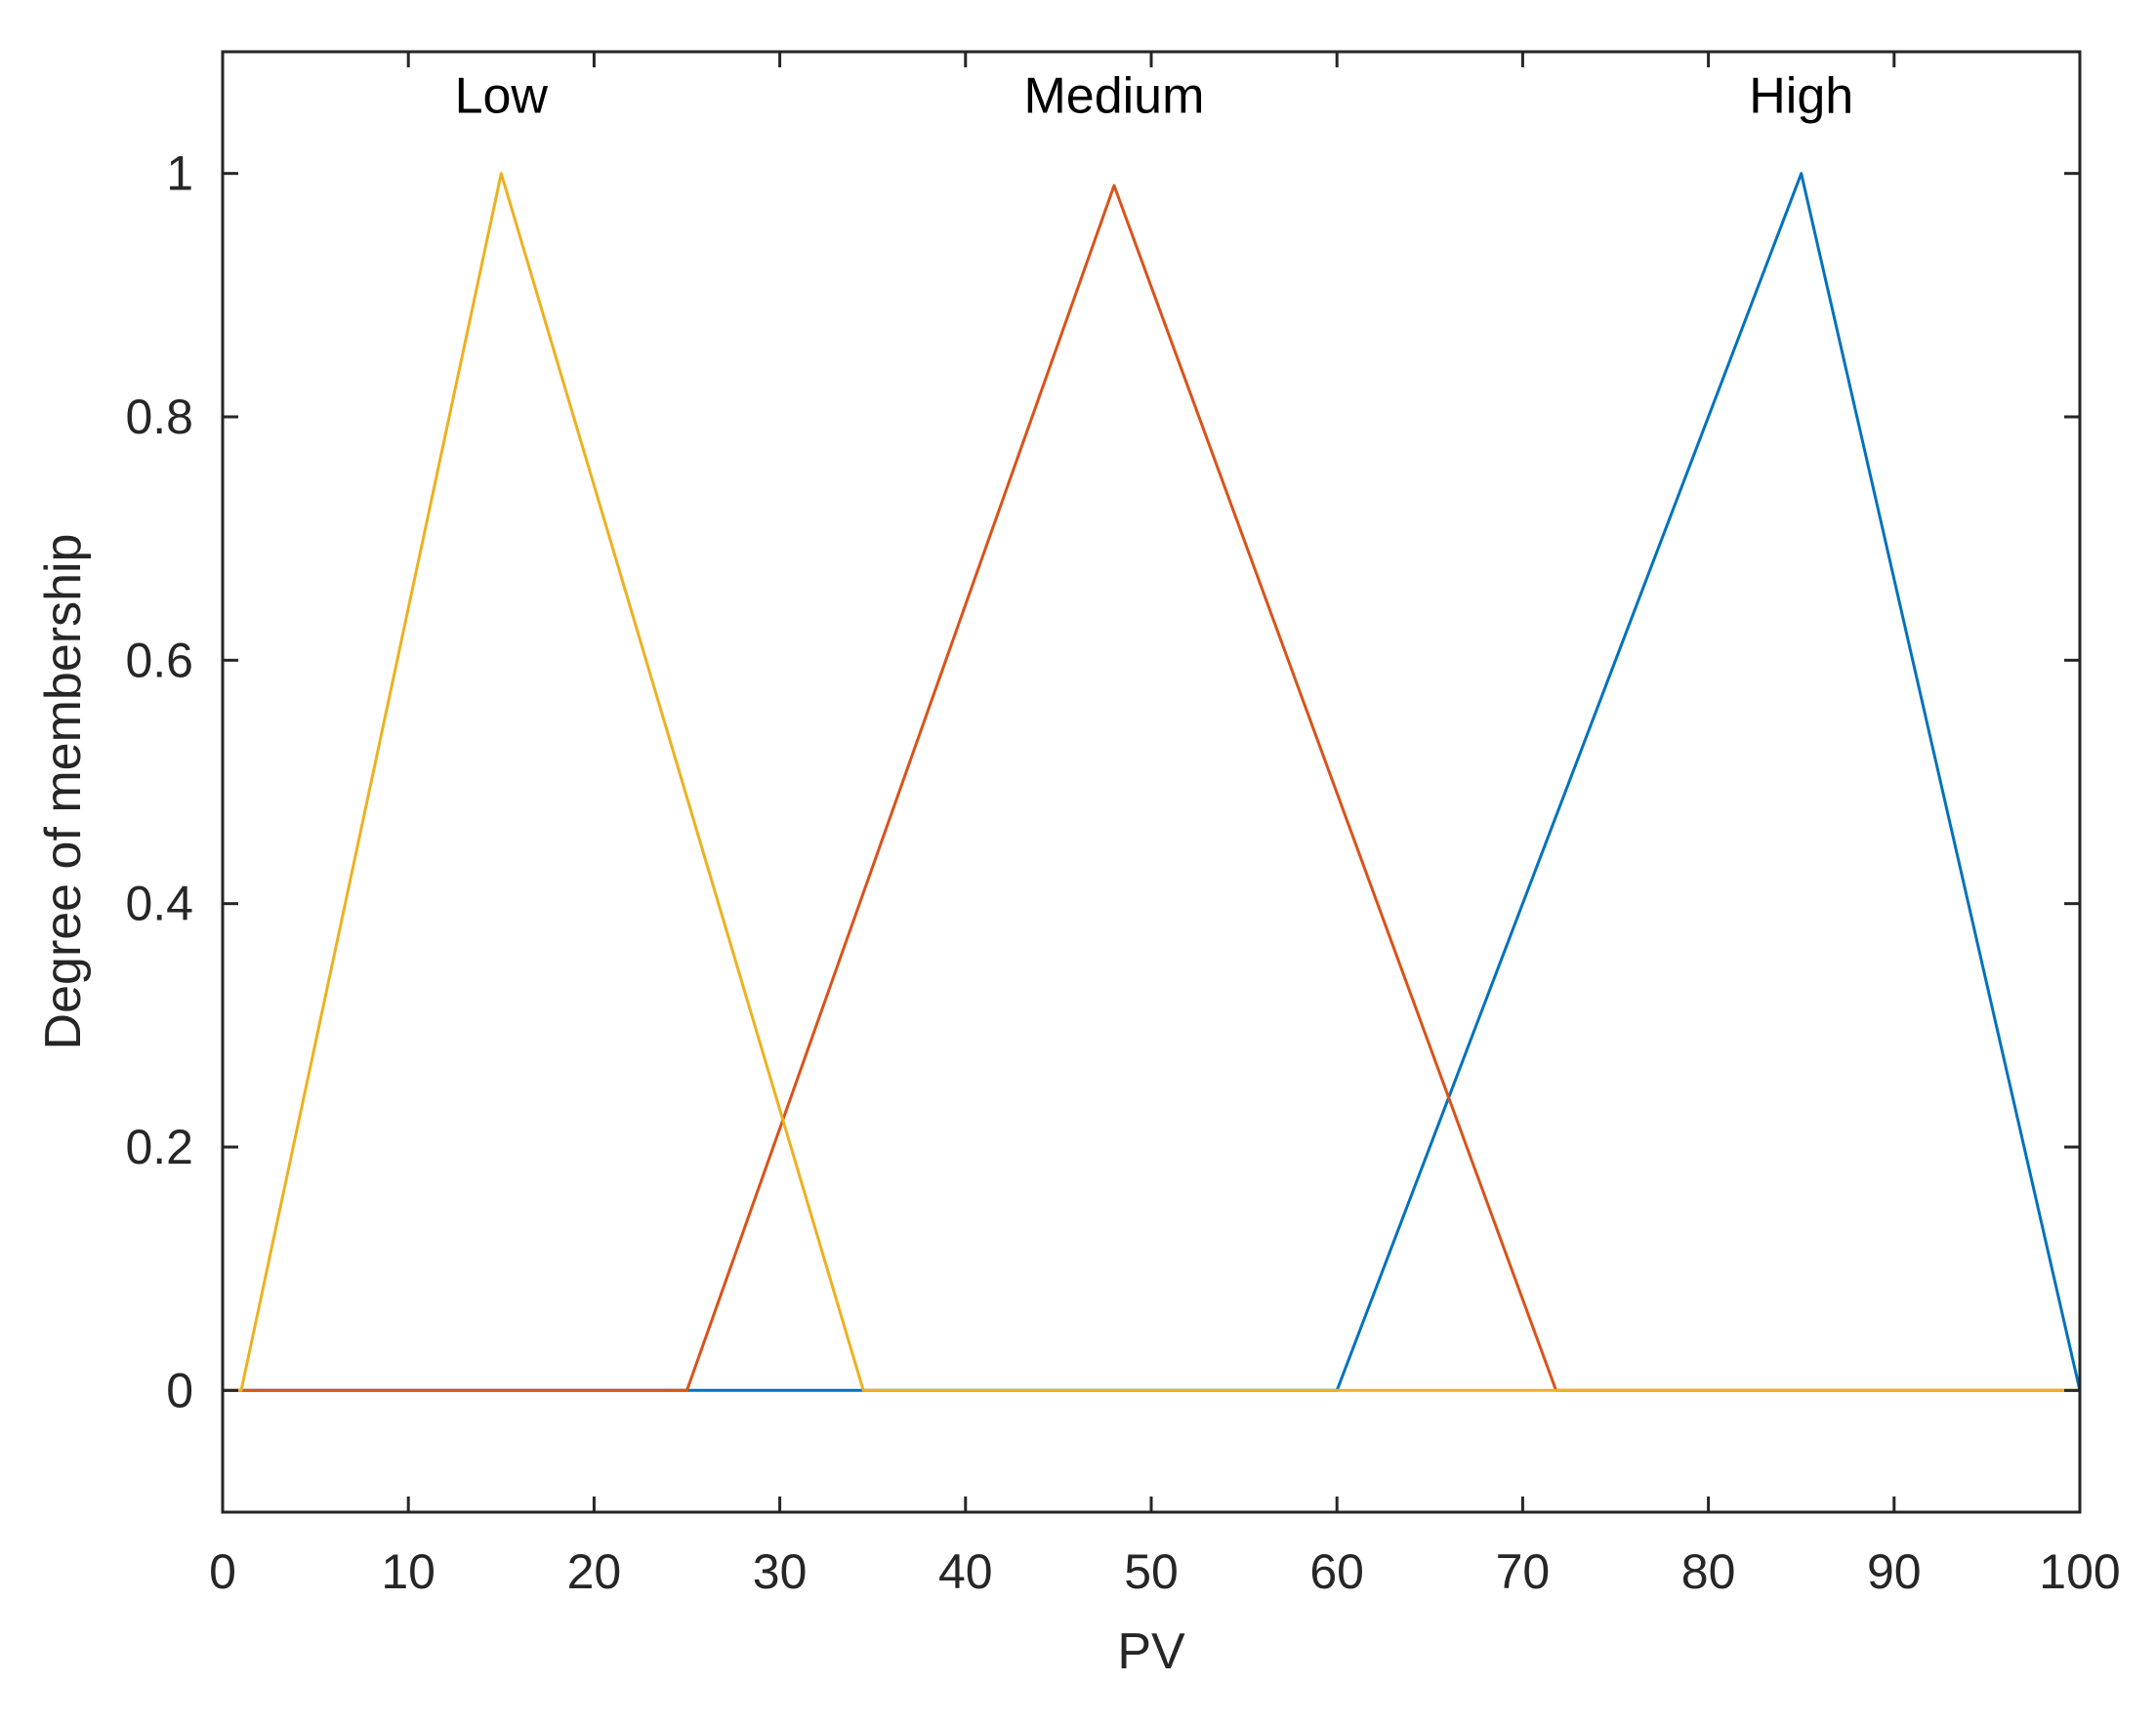 The height and width of the screenshot is (1723, 2156). Describe the element at coordinates (159, 904) in the screenshot. I see `y-tick-label: 0.4` at that location.